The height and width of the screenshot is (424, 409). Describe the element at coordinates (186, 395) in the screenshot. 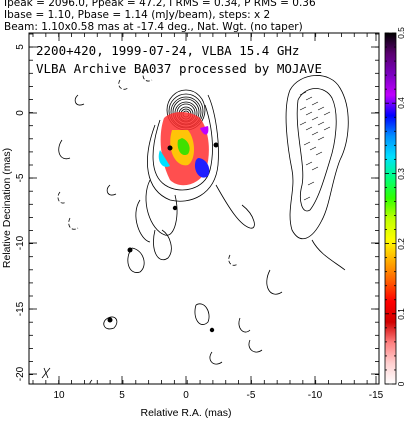

I see `x-tick-label: 0` at that location.